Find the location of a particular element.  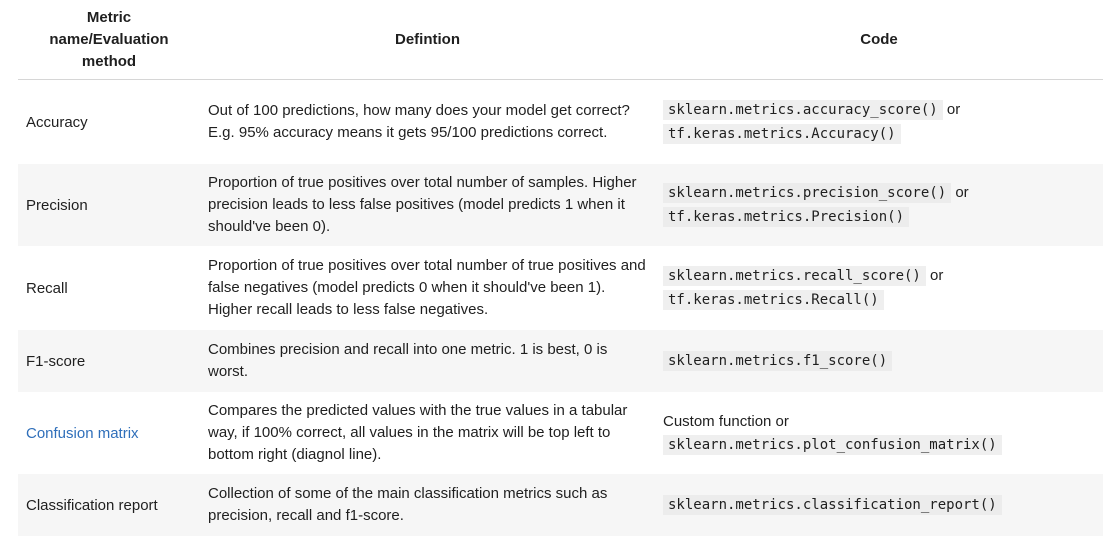

confusion-matrix-link: Confusion matrix is located at coordinates (82, 433).